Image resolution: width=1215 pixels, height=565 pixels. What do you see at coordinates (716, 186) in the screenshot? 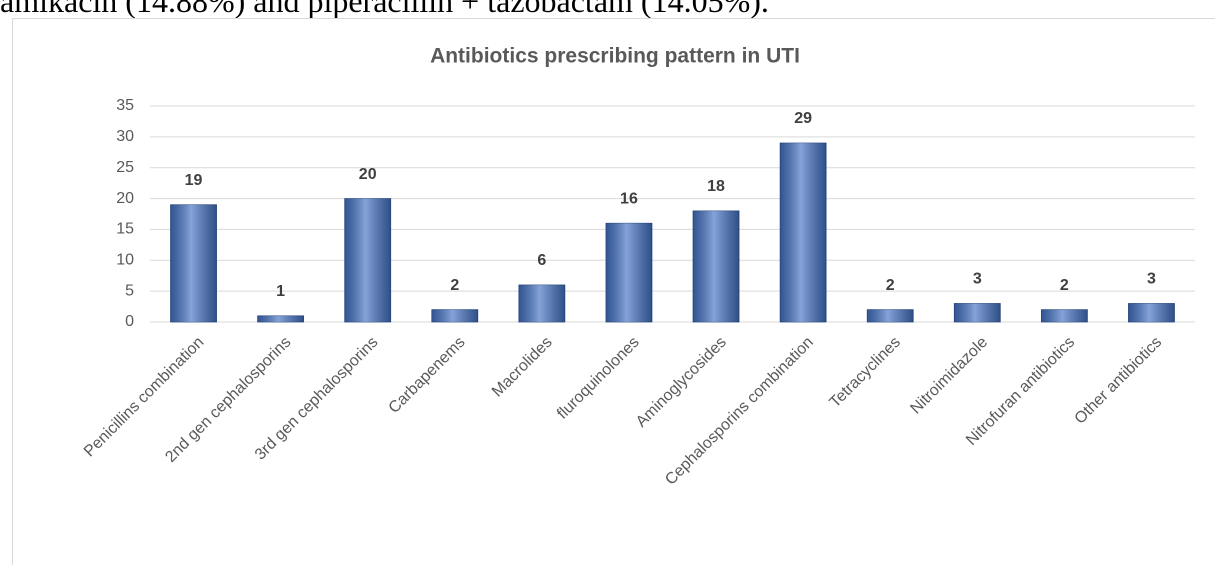
I see `data-label: 18` at bounding box center [716, 186].